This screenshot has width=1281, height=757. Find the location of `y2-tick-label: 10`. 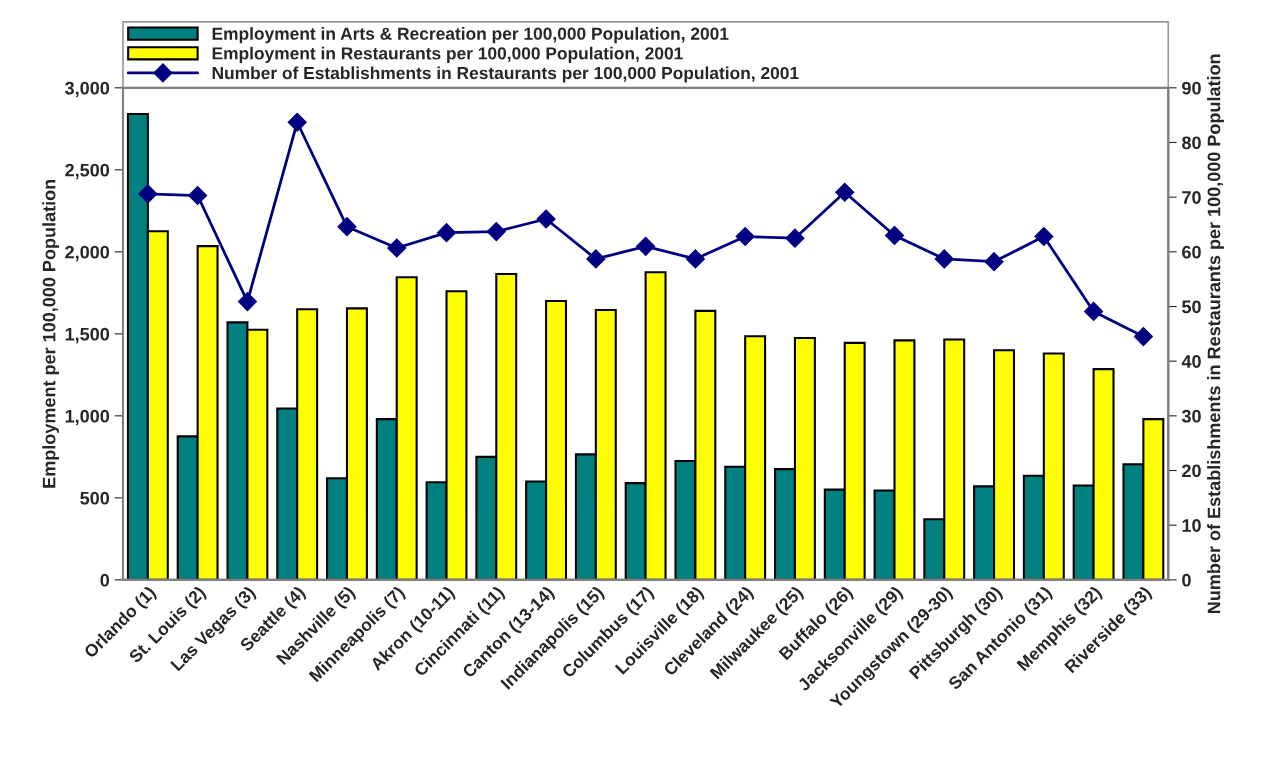

y2-tick-label: 10 is located at coordinates (1191, 525).